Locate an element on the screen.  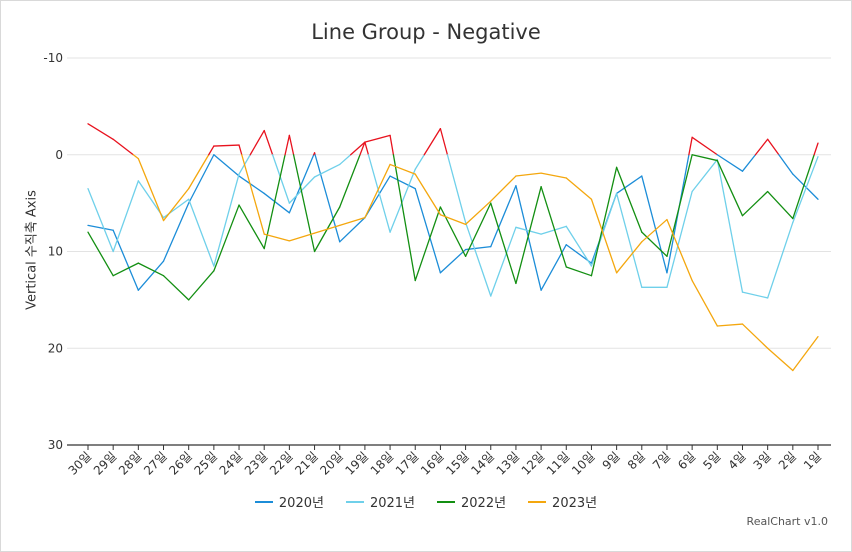
x-tick-label: 29일 is located at coordinates (105, 463).